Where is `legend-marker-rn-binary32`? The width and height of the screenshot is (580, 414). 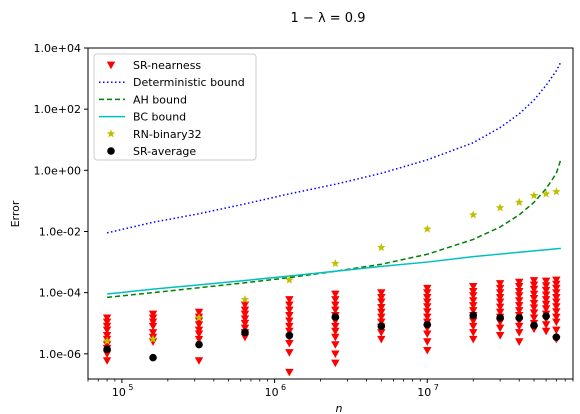
legend-marker-rn-binary32 is located at coordinates (111, 133).